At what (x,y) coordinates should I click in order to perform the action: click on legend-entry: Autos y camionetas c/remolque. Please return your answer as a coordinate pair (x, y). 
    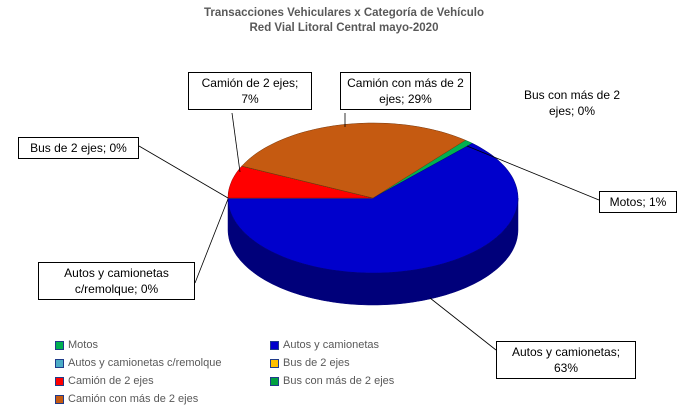
    Looking at the image, I should click on (138, 363).